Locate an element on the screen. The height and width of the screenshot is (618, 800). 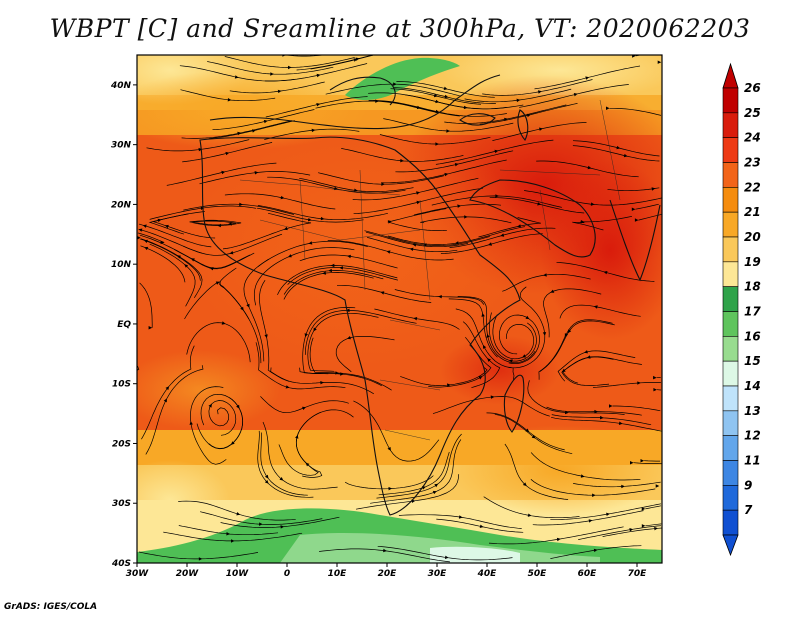
colorbar-label: 11 is located at coordinates (752, 461).